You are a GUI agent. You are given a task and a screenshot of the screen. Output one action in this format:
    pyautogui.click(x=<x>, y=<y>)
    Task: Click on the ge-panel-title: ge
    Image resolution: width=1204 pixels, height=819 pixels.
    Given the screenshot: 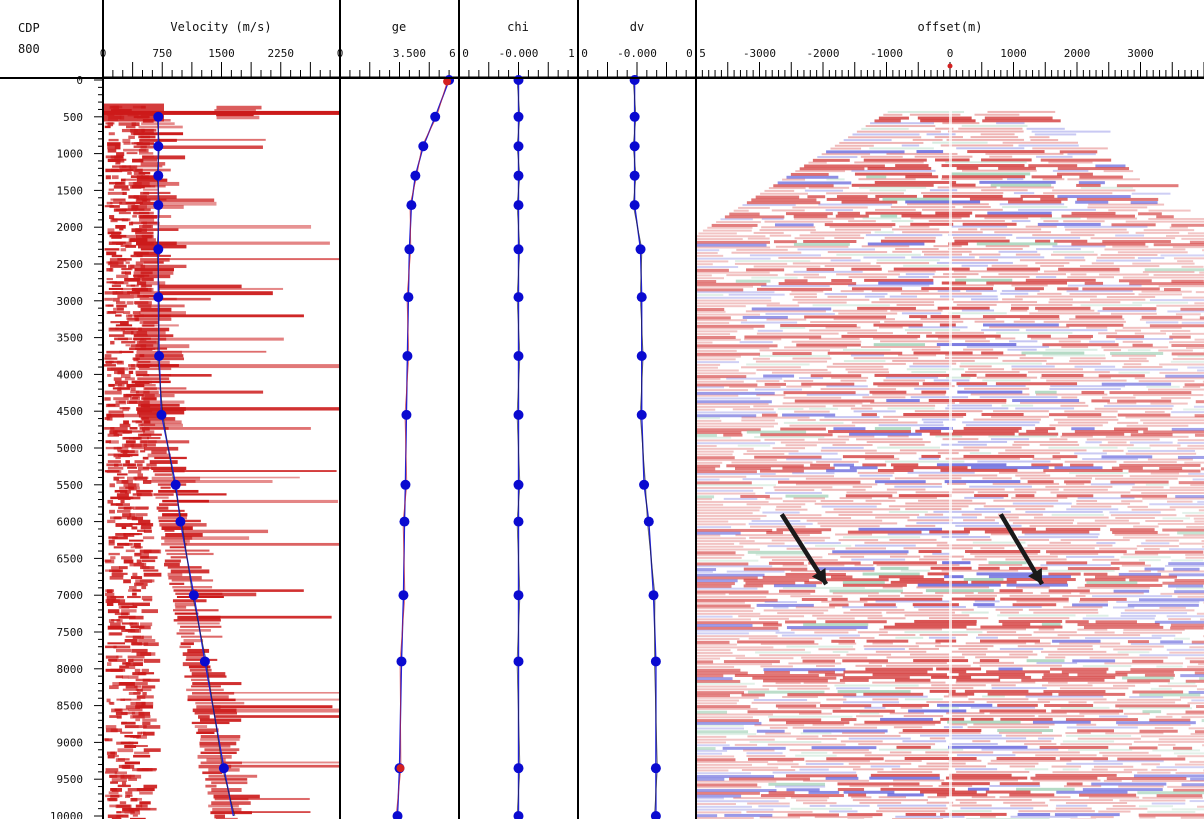 What is the action you would take?
    pyautogui.click(x=399, y=27)
    